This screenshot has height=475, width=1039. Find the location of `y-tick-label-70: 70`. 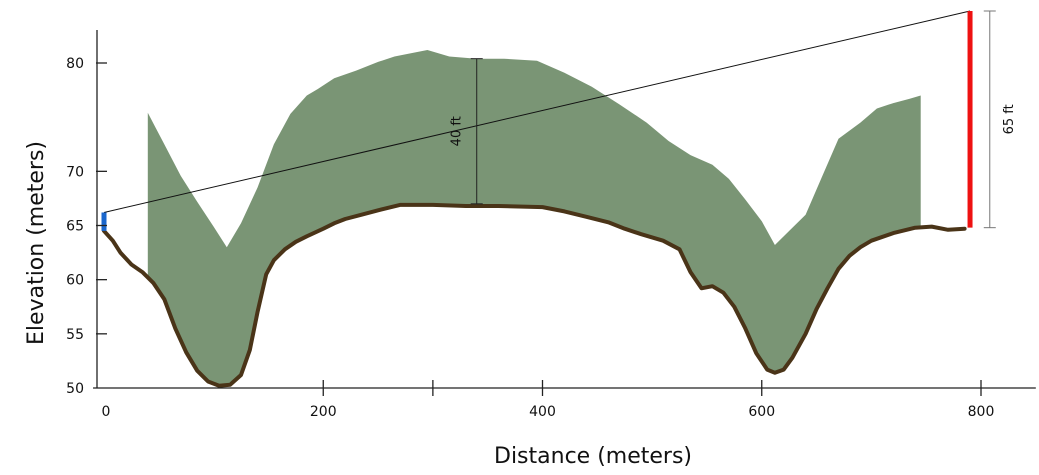

y-tick-label-70: 70 is located at coordinates (75, 172).